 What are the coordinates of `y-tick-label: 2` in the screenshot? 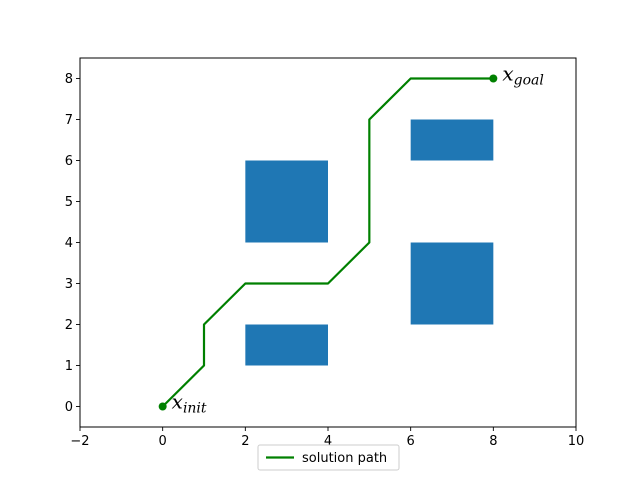 It's located at (69, 325).